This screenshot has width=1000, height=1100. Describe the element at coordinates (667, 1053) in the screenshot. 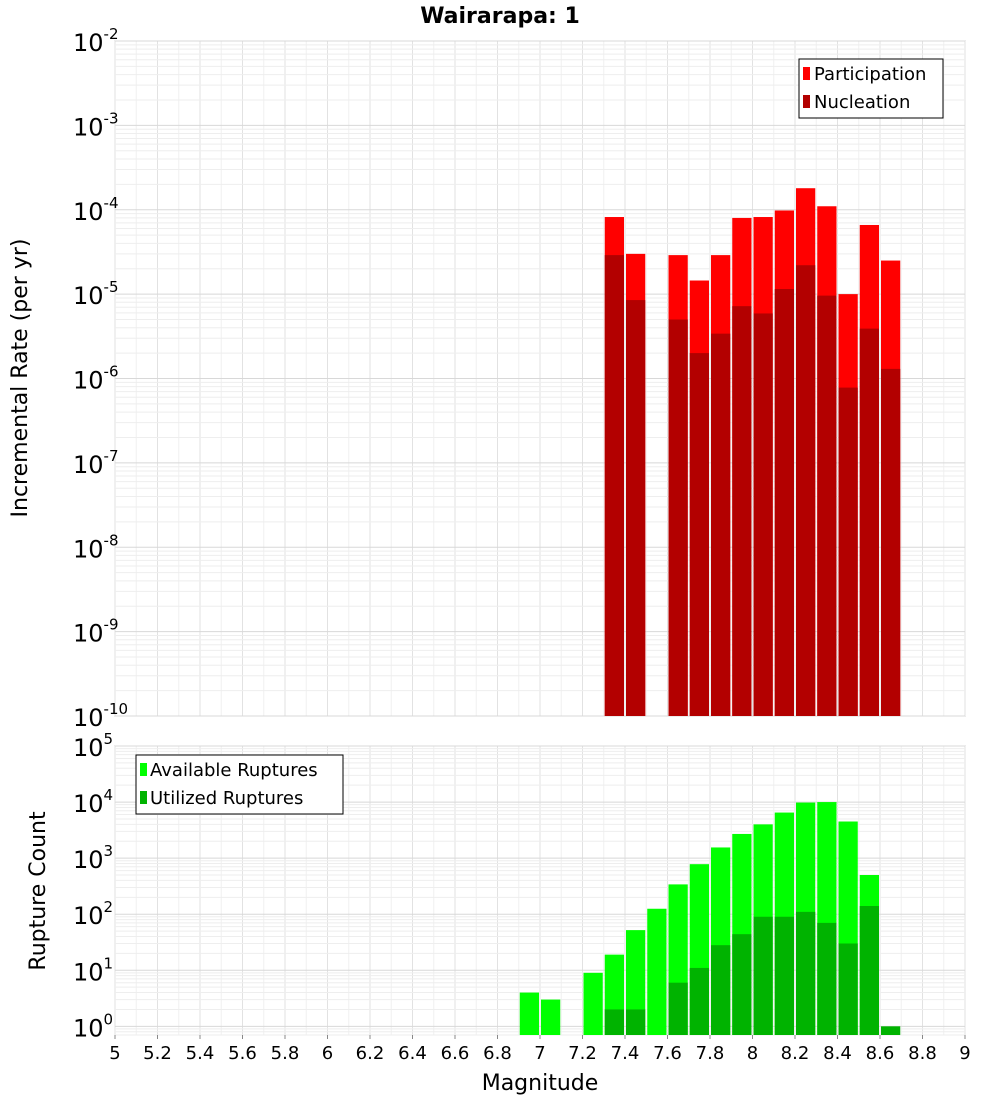

I see `x-tick-label: 7.6` at that location.